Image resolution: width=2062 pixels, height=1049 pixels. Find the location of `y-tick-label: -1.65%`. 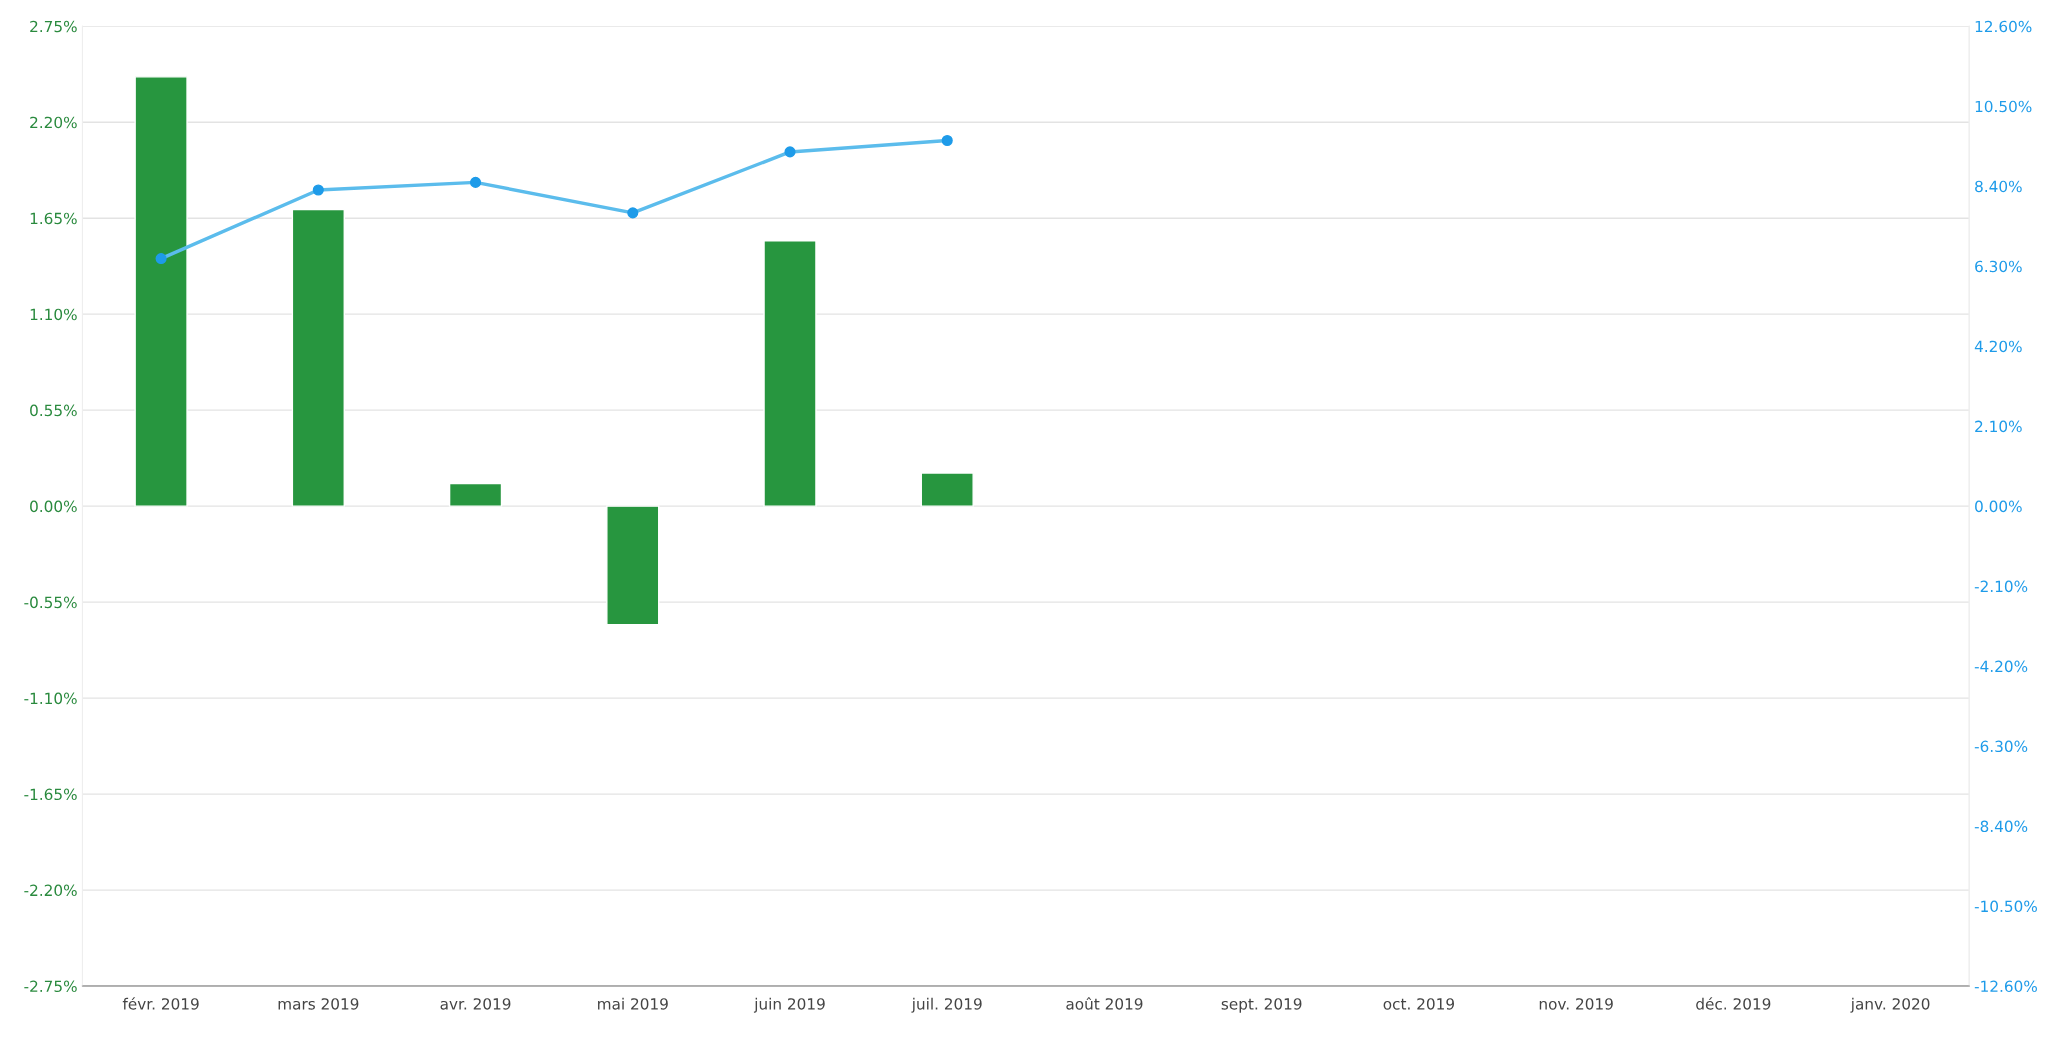

y-tick-label: -1.65% is located at coordinates (50, 794).